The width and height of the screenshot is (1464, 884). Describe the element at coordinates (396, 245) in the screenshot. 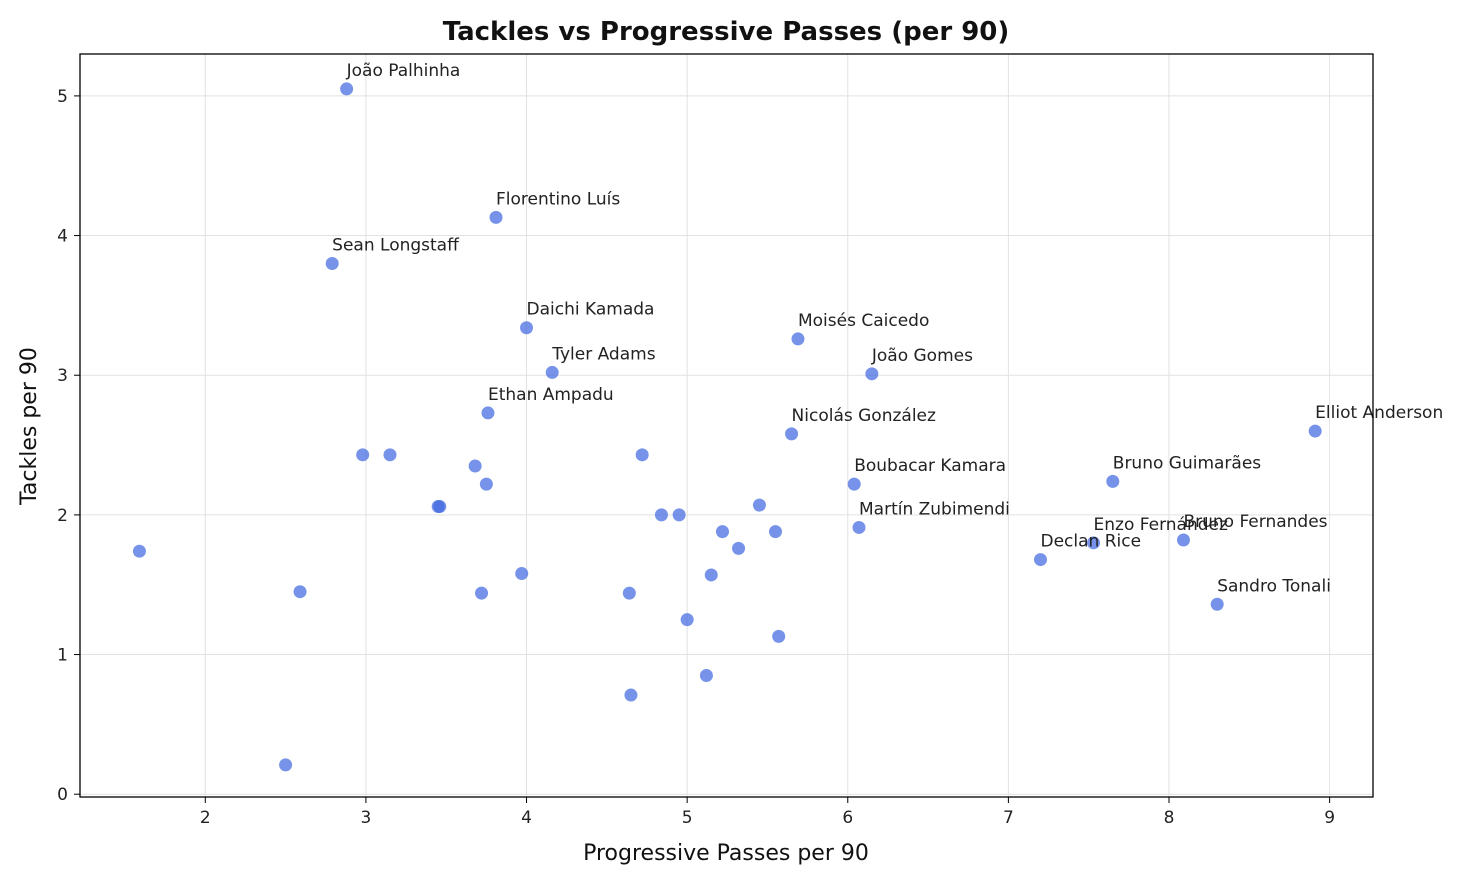

I see `point-label: Sean Longstaff` at that location.